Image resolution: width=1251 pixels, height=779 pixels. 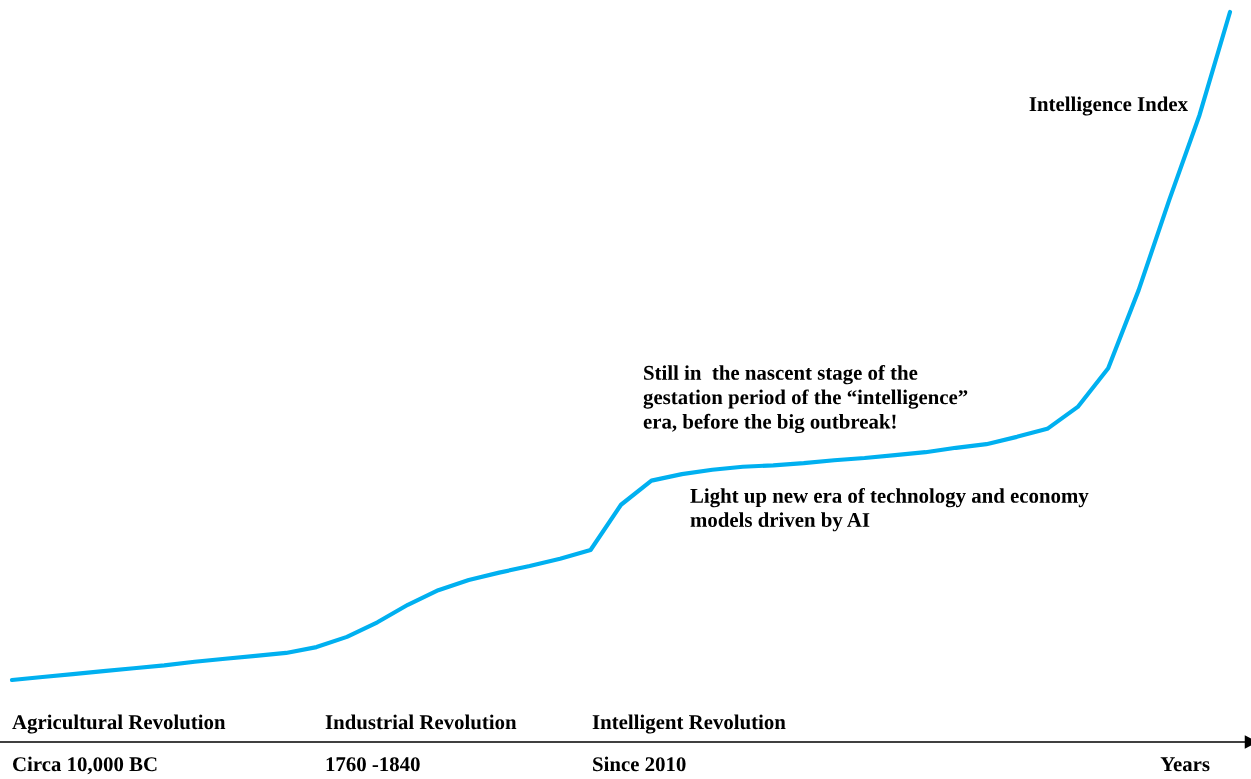 What do you see at coordinates (1108, 106) in the screenshot?
I see `annotation: Intelligence Index` at bounding box center [1108, 106].